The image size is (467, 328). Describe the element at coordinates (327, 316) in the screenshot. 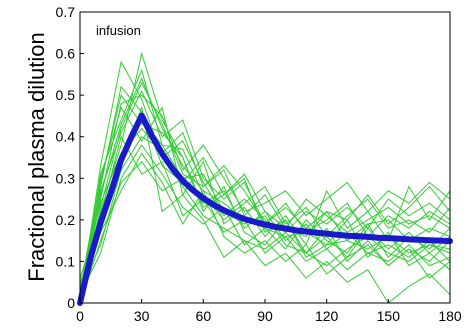

I see `x-tick-label: 120` at that location.